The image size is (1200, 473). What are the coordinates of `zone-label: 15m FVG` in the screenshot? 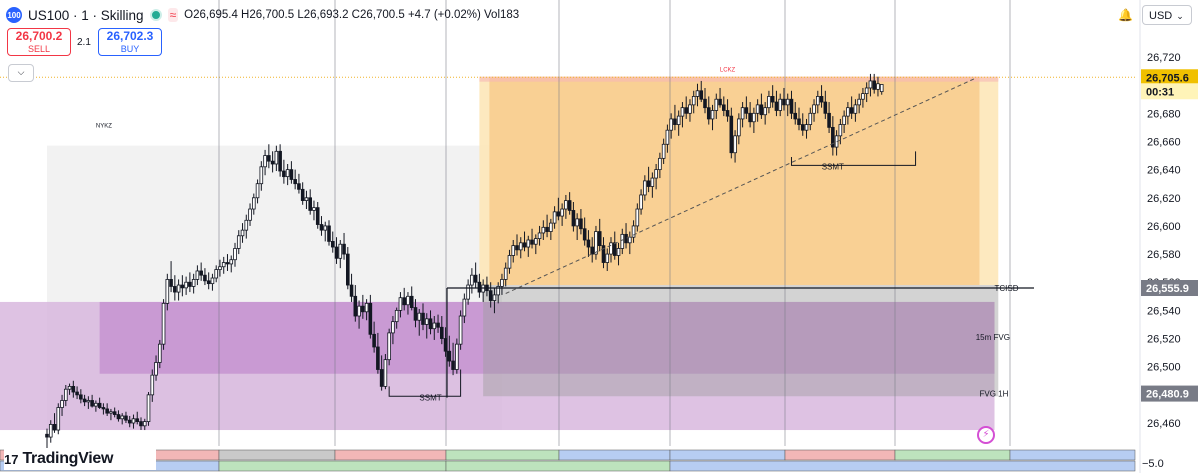 It's located at (993, 337).